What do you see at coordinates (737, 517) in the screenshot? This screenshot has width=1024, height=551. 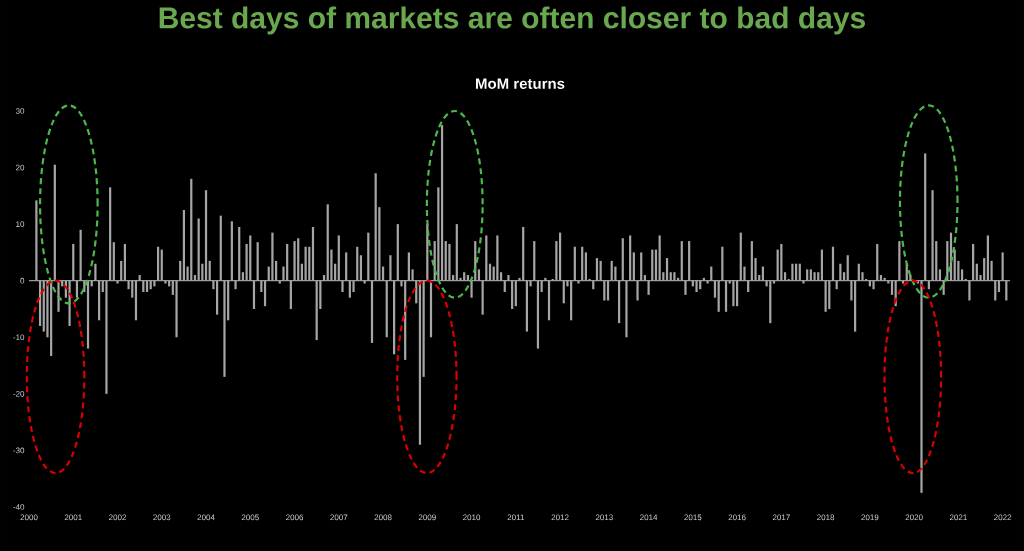 I see `x-tick-label: 2016` at bounding box center [737, 517].